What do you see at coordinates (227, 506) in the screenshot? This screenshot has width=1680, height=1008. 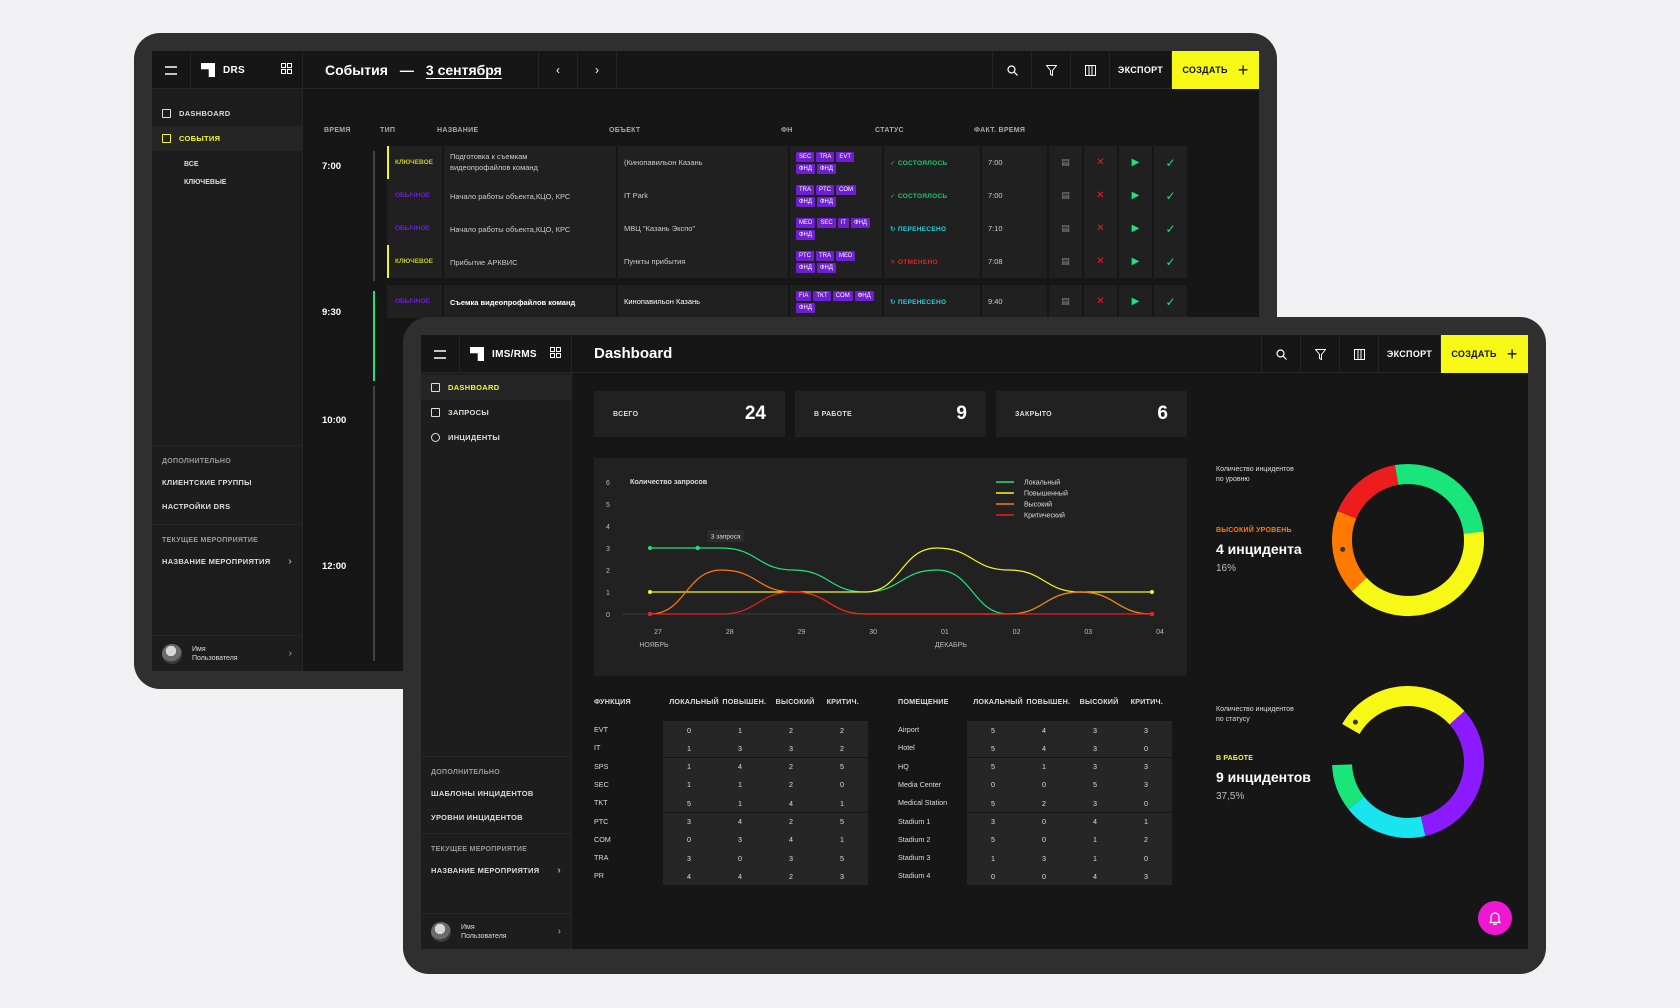 I see `sidebar-item-settings: НАСТРОЙКИ DRS` at bounding box center [227, 506].